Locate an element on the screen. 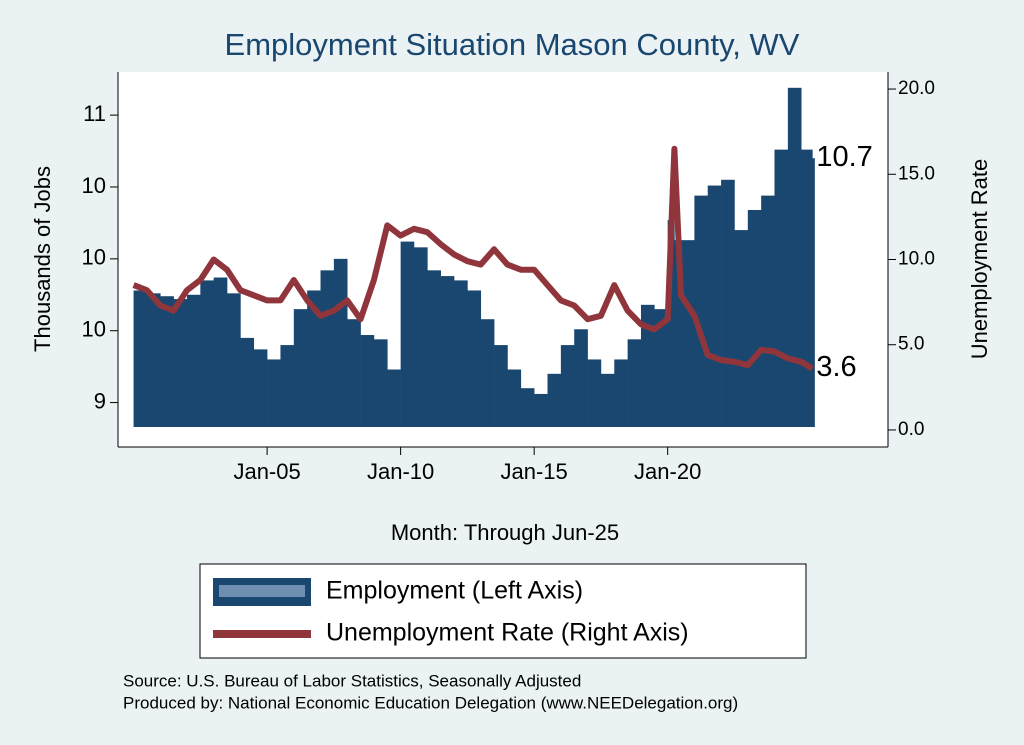 The image size is (1024, 745). end-label: 10.7 is located at coordinates (844, 157).